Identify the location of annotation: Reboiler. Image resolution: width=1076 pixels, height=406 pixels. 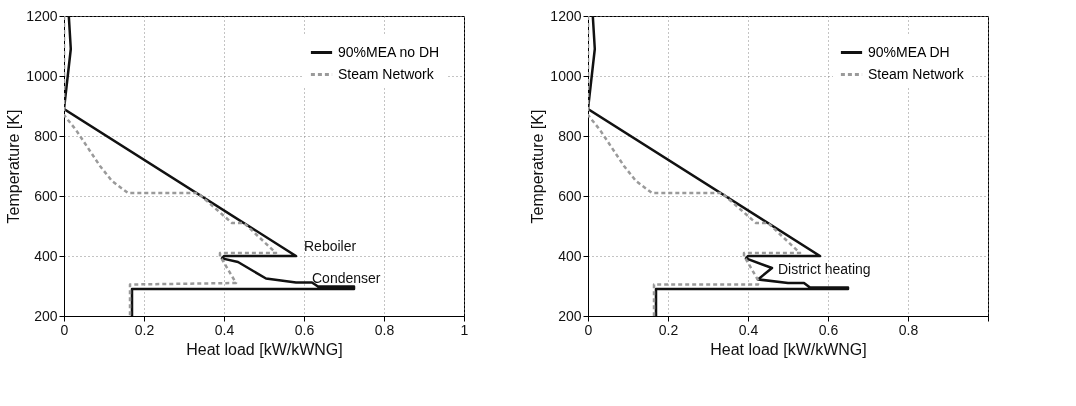
(330, 246).